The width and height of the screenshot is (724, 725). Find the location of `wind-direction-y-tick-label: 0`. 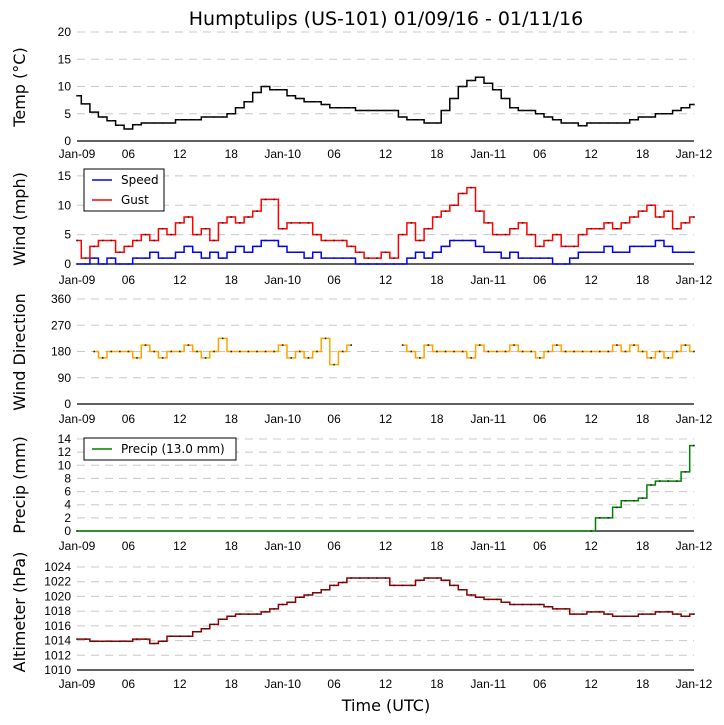

wind-direction-y-tick-label: 0 is located at coordinates (67, 404).